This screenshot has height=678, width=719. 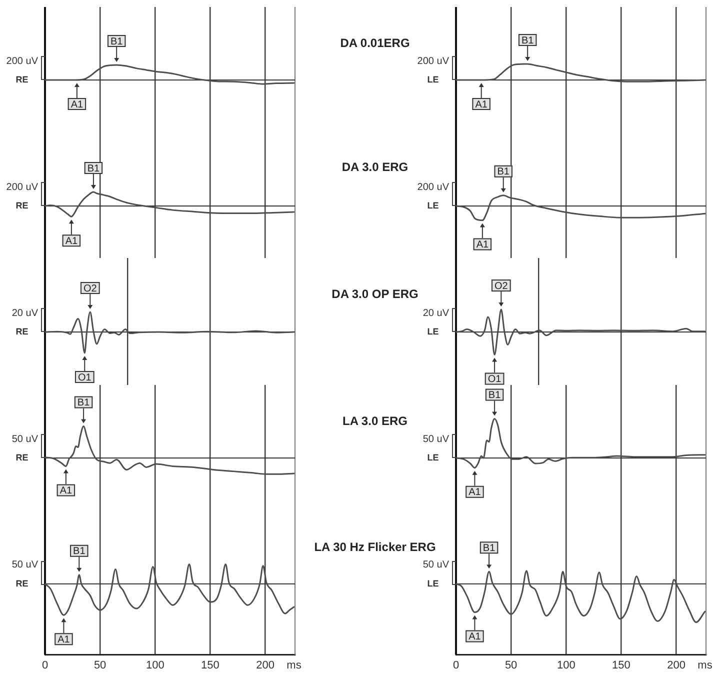 I want to click on chart-title: DA 3.0 OP ERG, so click(x=375, y=294).